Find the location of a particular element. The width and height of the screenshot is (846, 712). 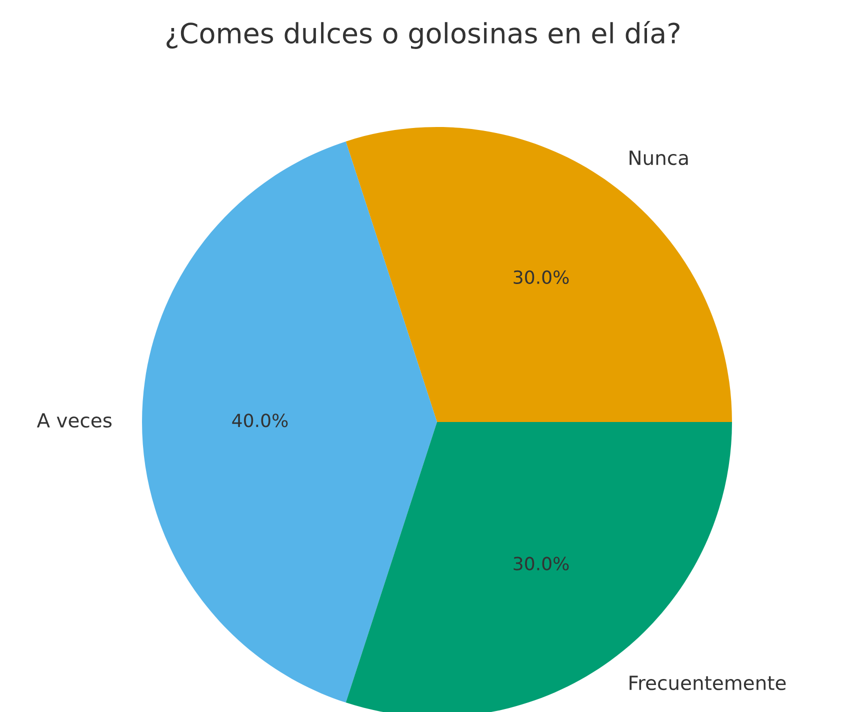

chart-title: ¿Comes dulces o golosinas en el día? is located at coordinates (423, 35).